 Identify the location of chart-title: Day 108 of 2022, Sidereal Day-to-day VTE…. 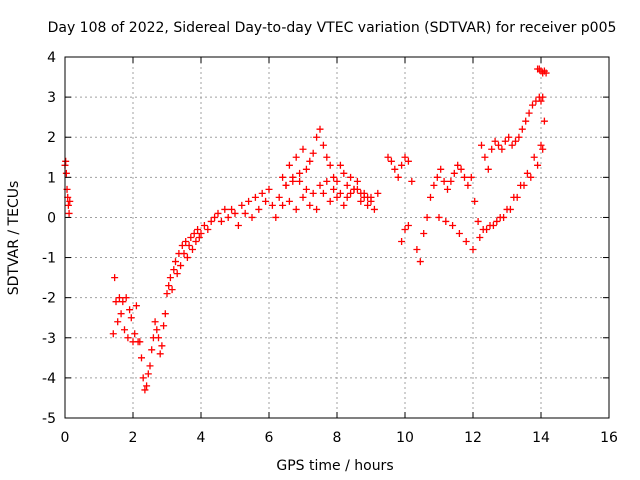
(332, 28).